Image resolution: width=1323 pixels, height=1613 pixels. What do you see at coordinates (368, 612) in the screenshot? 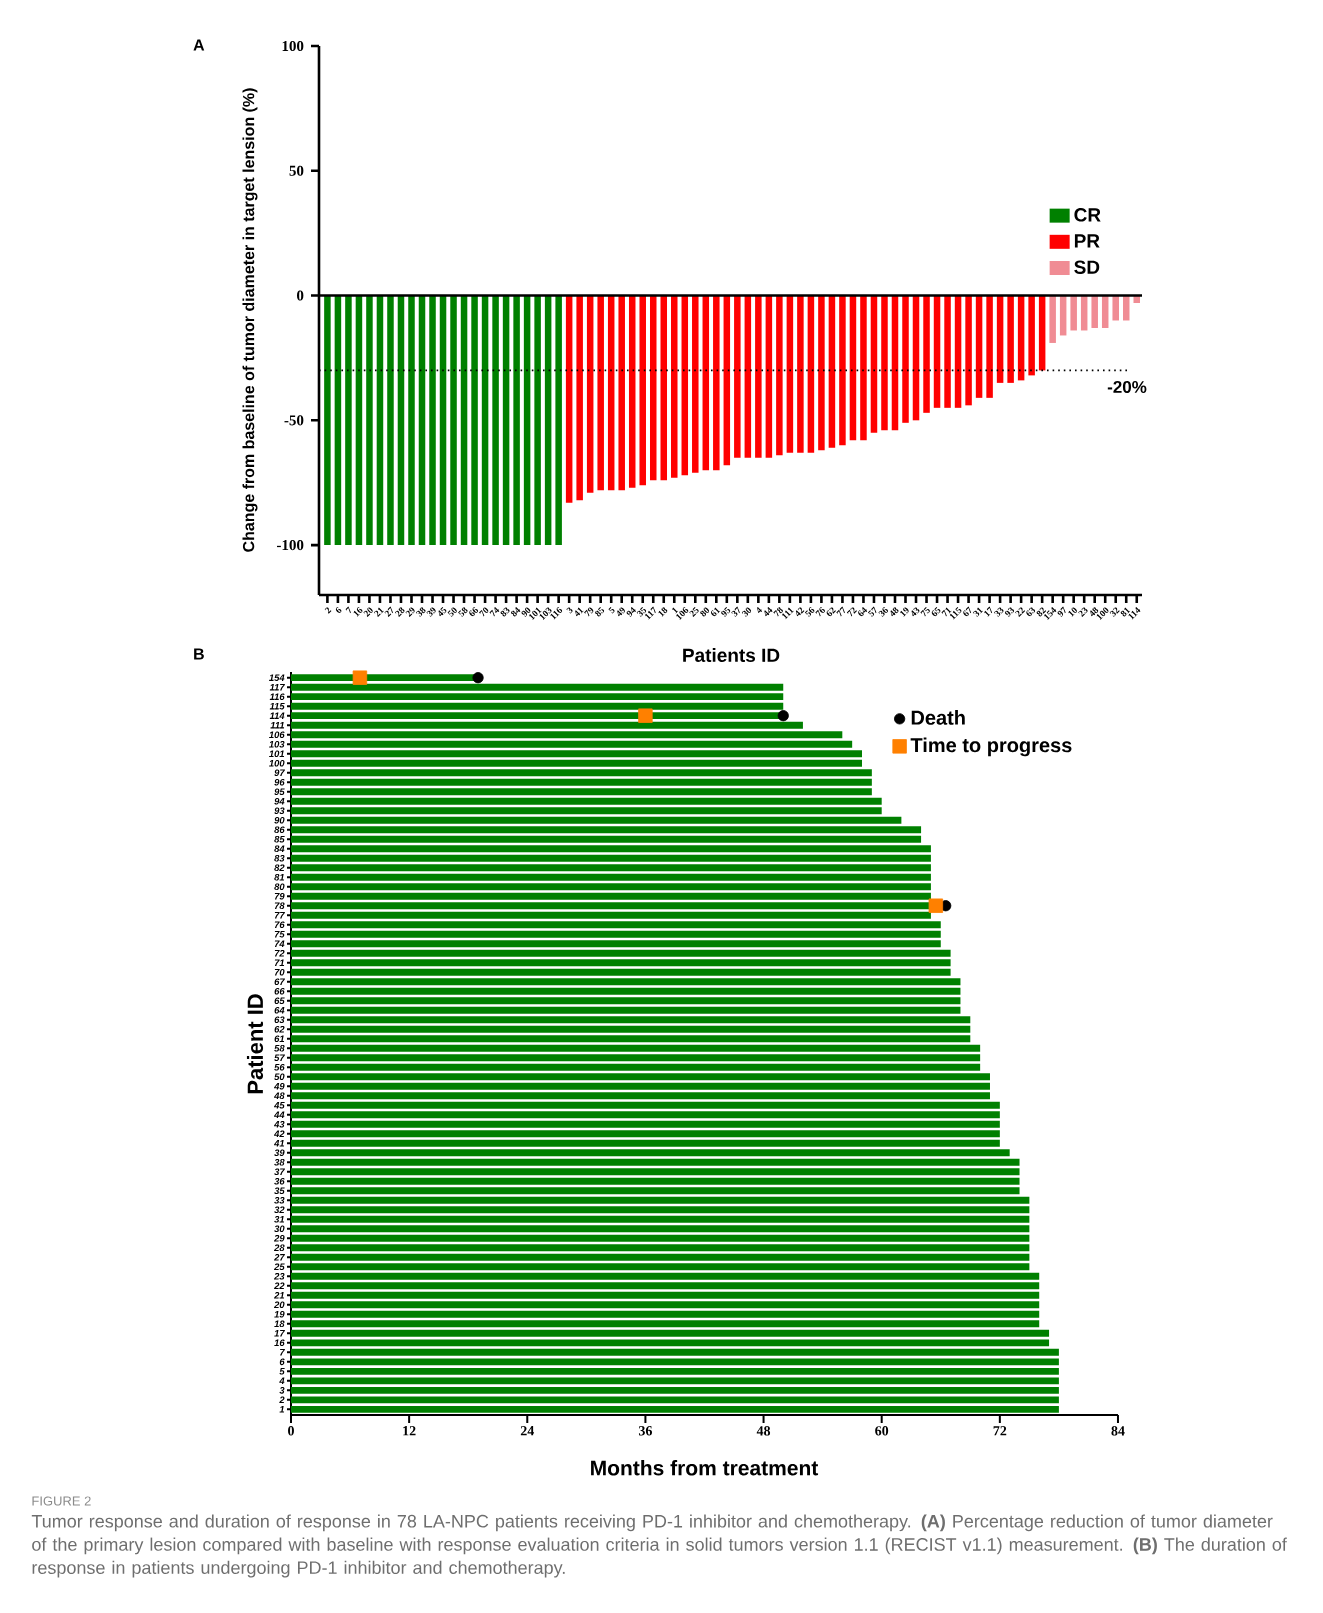
I see `x-tick-label: 20` at bounding box center [368, 612].